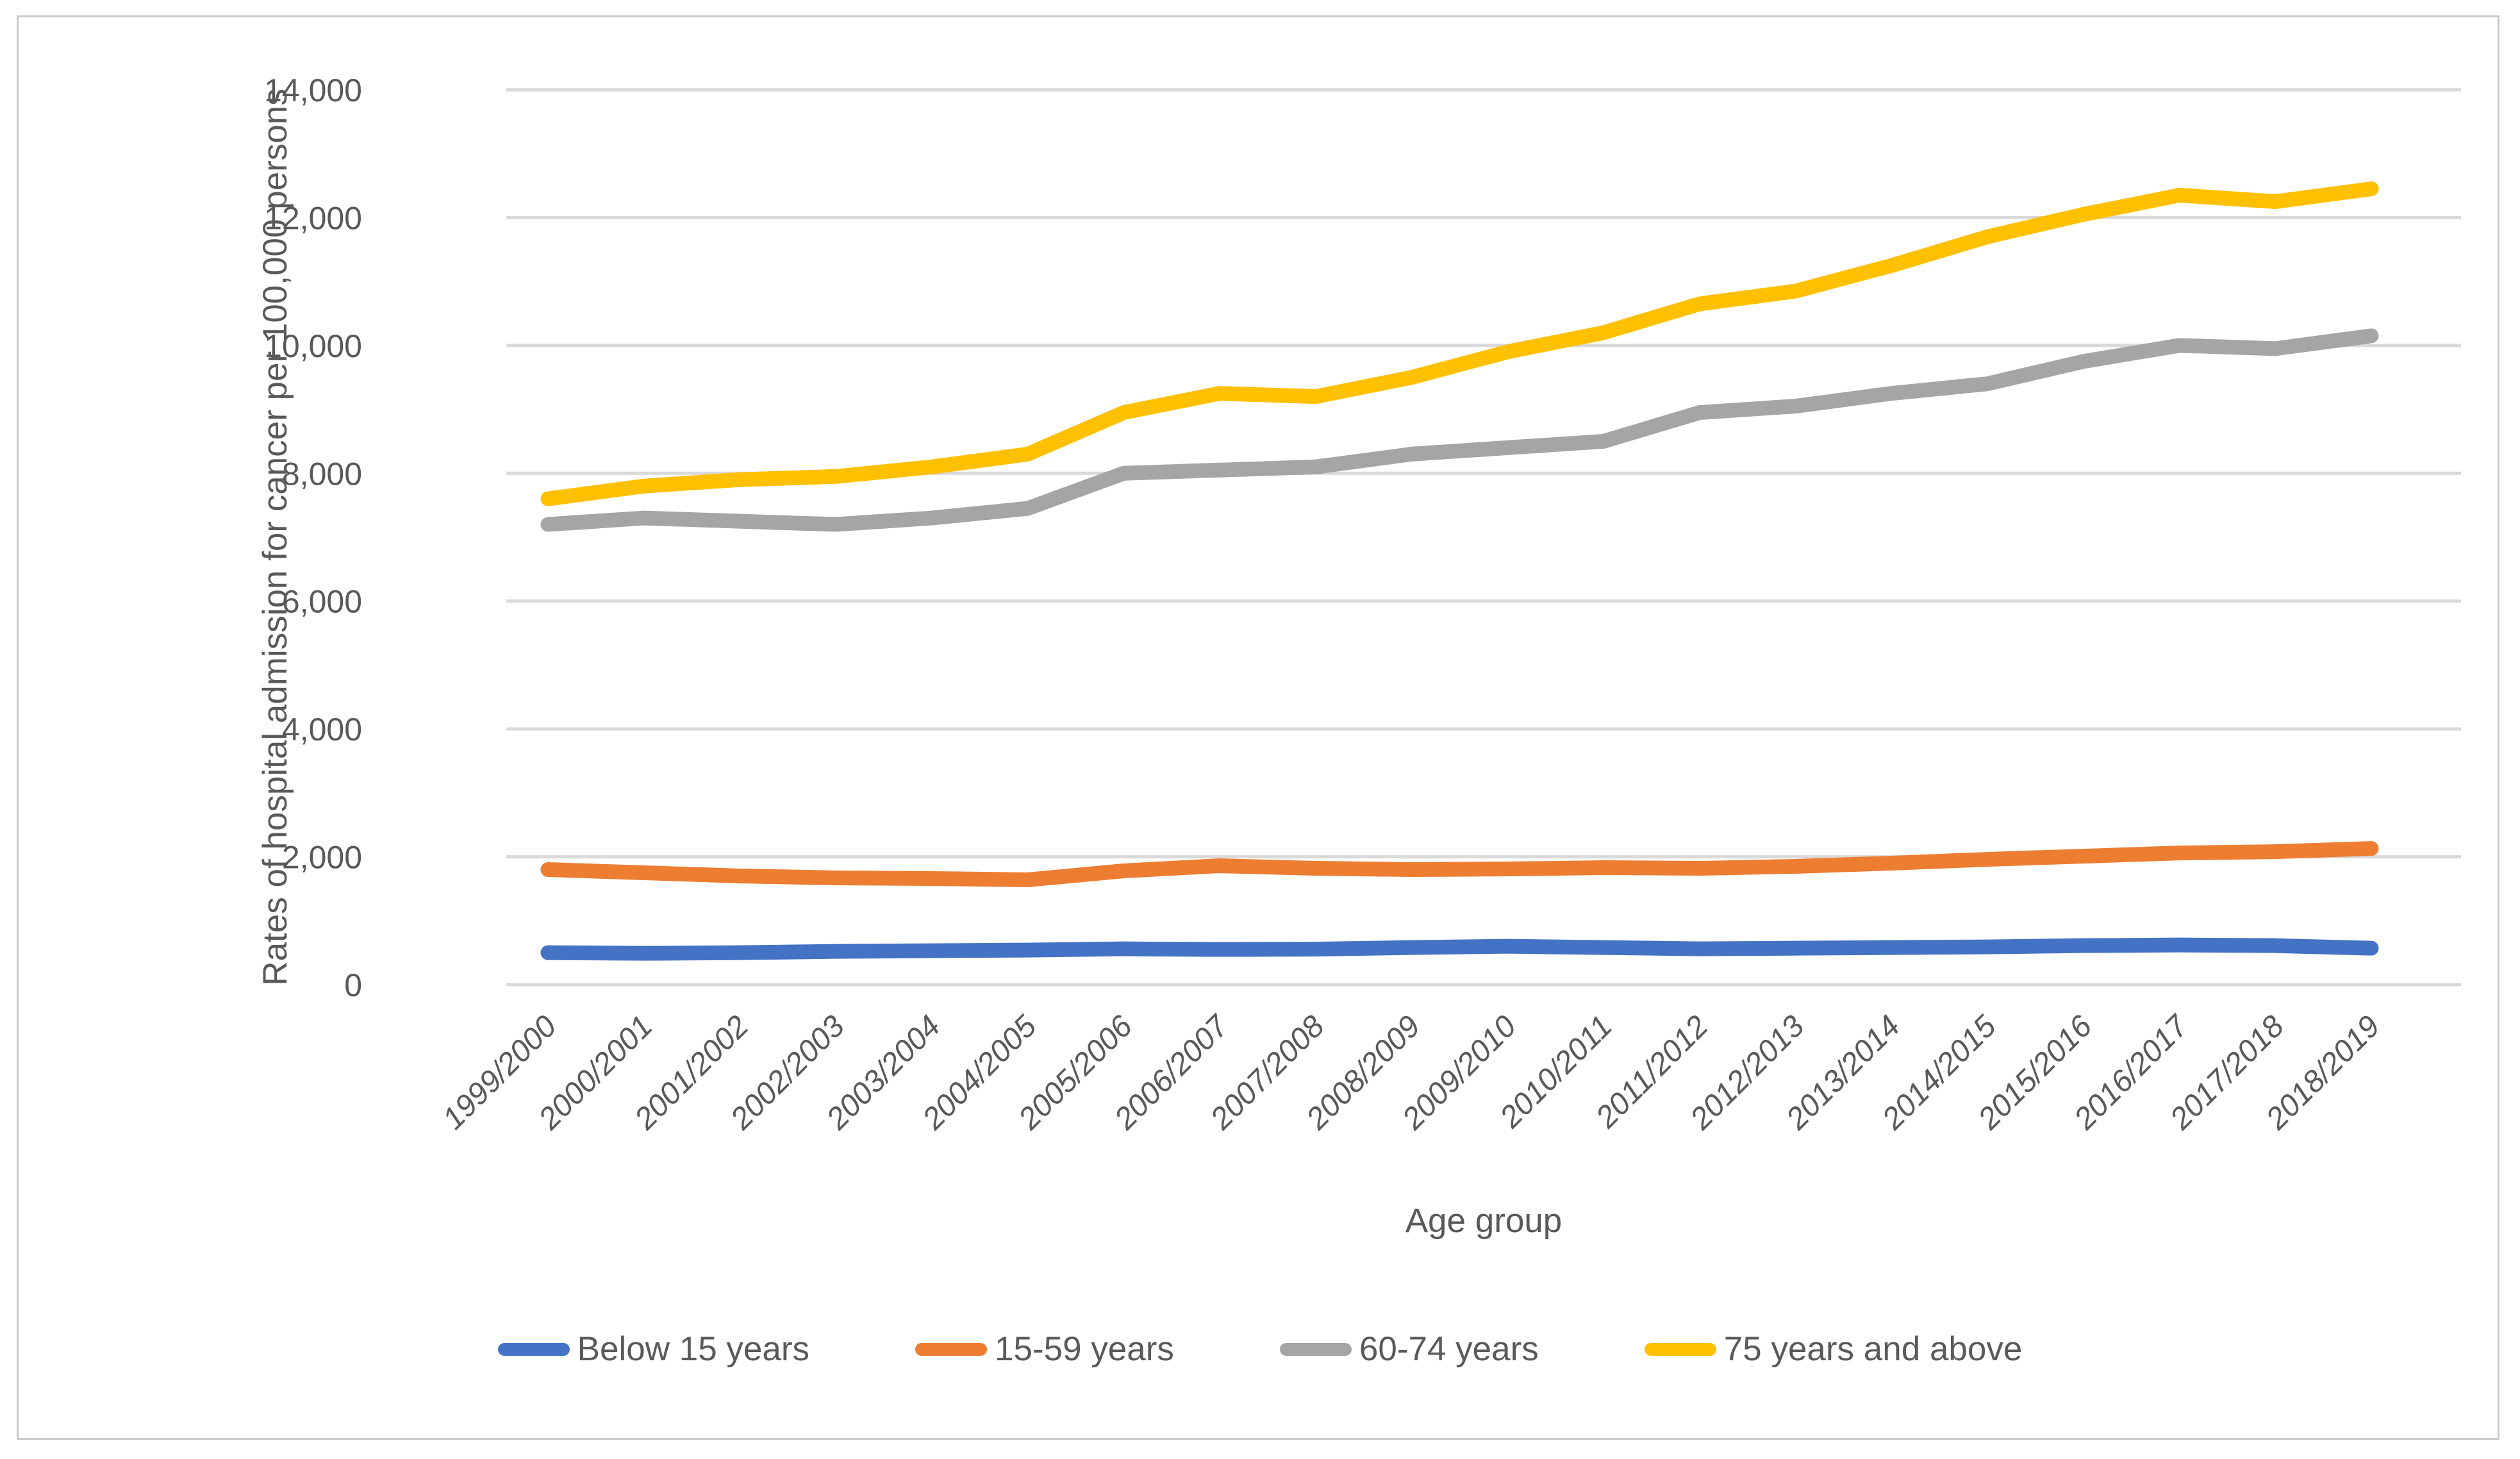 This screenshot has height=1459, width=2520. I want to click on legend-swatch-60-74-years, so click(1315, 1349).